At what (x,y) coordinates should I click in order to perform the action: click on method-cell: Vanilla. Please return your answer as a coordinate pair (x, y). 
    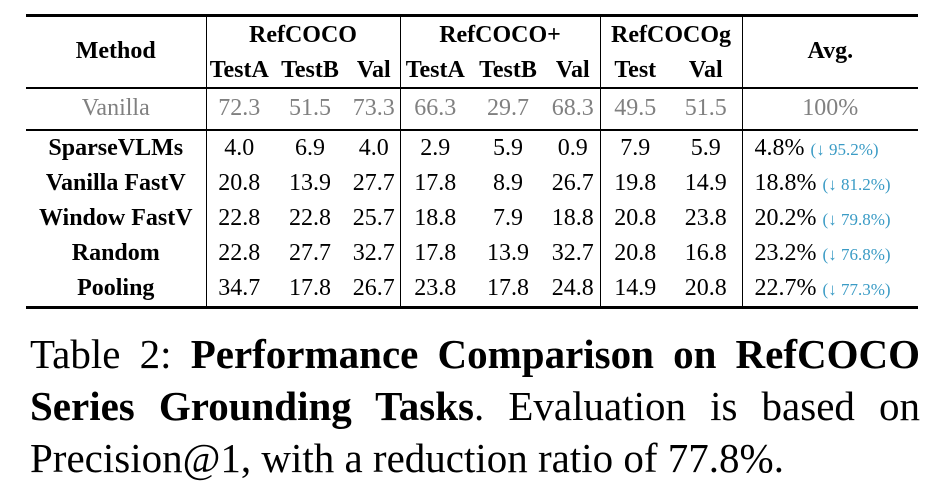
    Looking at the image, I should click on (115, 108).